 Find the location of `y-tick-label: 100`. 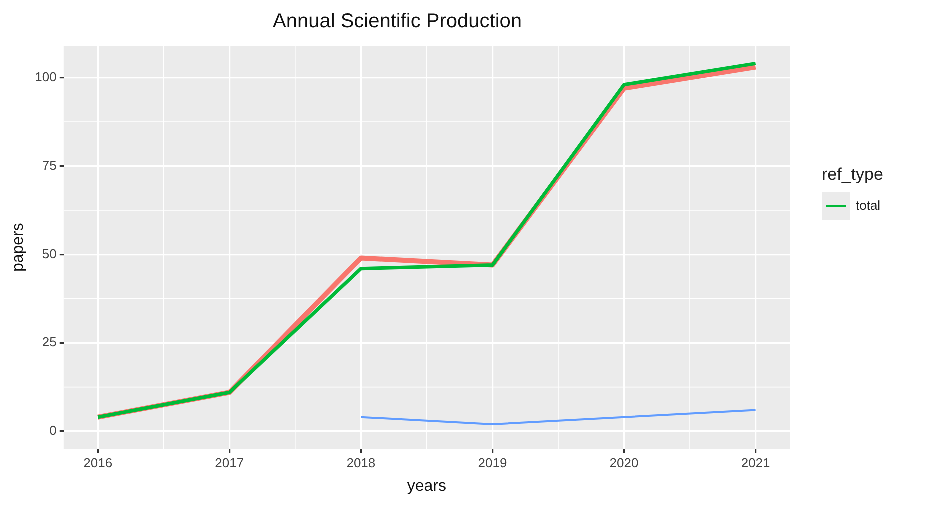

y-tick-label: 100 is located at coordinates (46, 76).